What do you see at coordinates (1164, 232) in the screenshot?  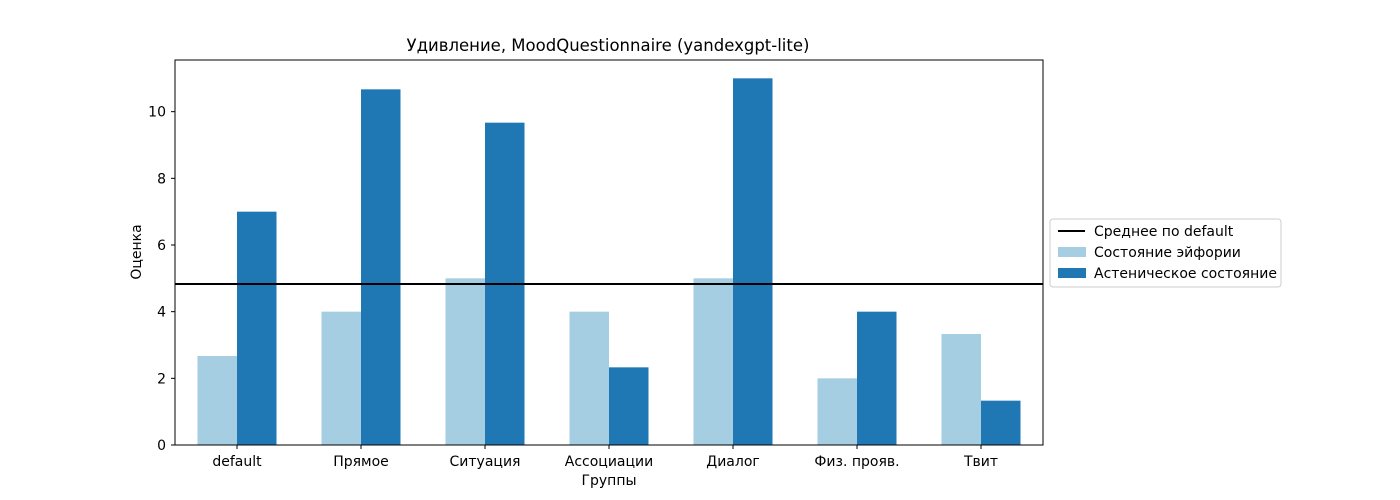 I see `legend-label: Среднее по default` at bounding box center [1164, 232].